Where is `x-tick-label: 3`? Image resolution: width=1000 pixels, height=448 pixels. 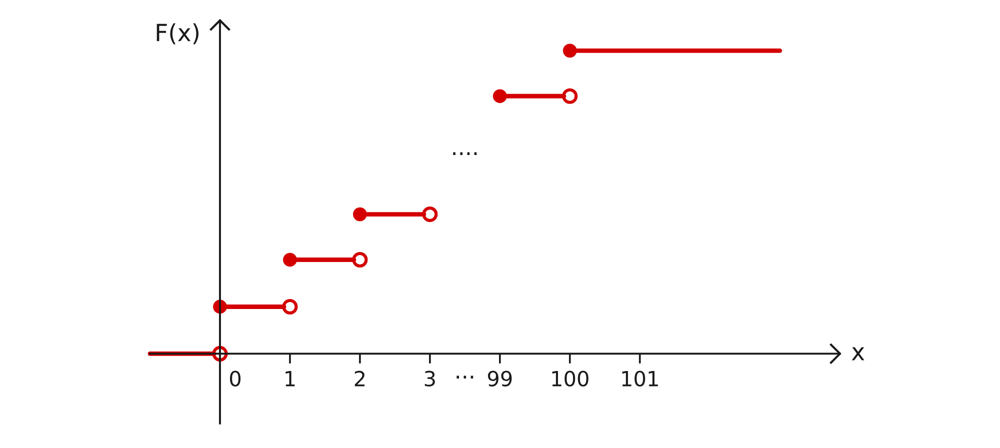 x-tick-label: 3 is located at coordinates (429, 378).